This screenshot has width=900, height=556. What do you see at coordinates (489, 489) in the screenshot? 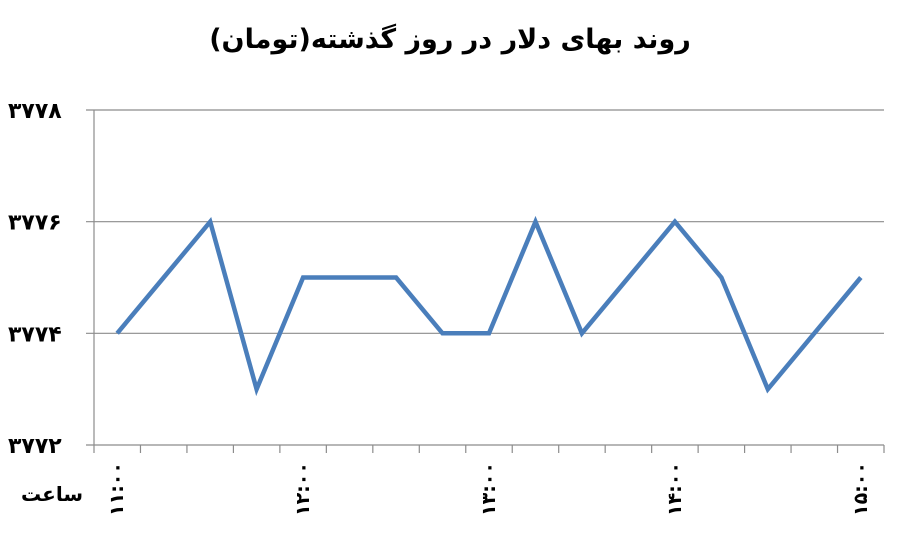
I see `x-tick-label: ۱۳:۰۰` at bounding box center [489, 489].